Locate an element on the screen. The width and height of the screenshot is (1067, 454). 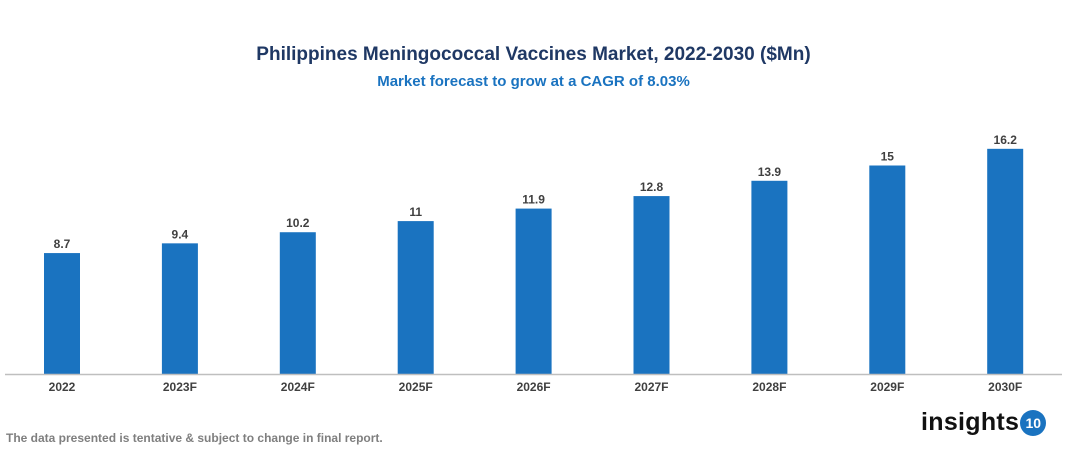
x-tick-label: 2024F is located at coordinates (298, 387).